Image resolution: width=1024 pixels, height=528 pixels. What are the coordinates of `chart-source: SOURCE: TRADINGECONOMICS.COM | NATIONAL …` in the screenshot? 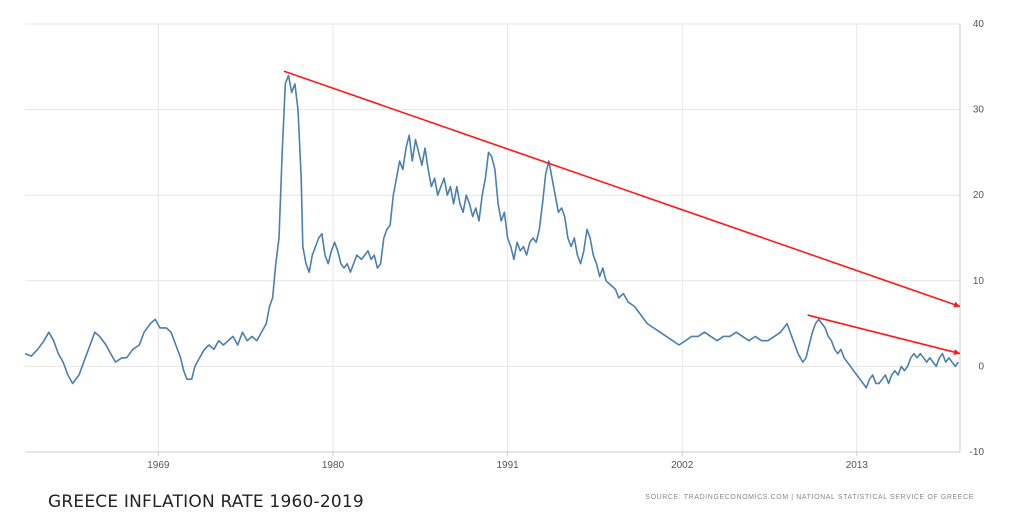 It's located at (809, 497).